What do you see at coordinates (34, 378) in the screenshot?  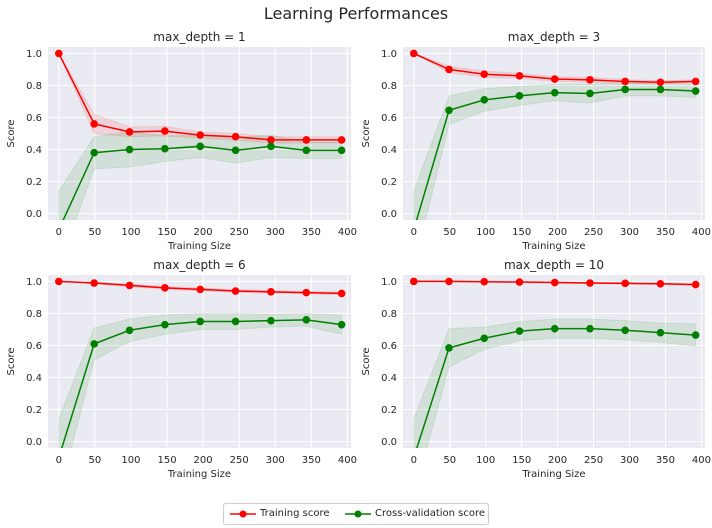 I see `panel-3-y-tick-label: 0.4` at bounding box center [34, 378].